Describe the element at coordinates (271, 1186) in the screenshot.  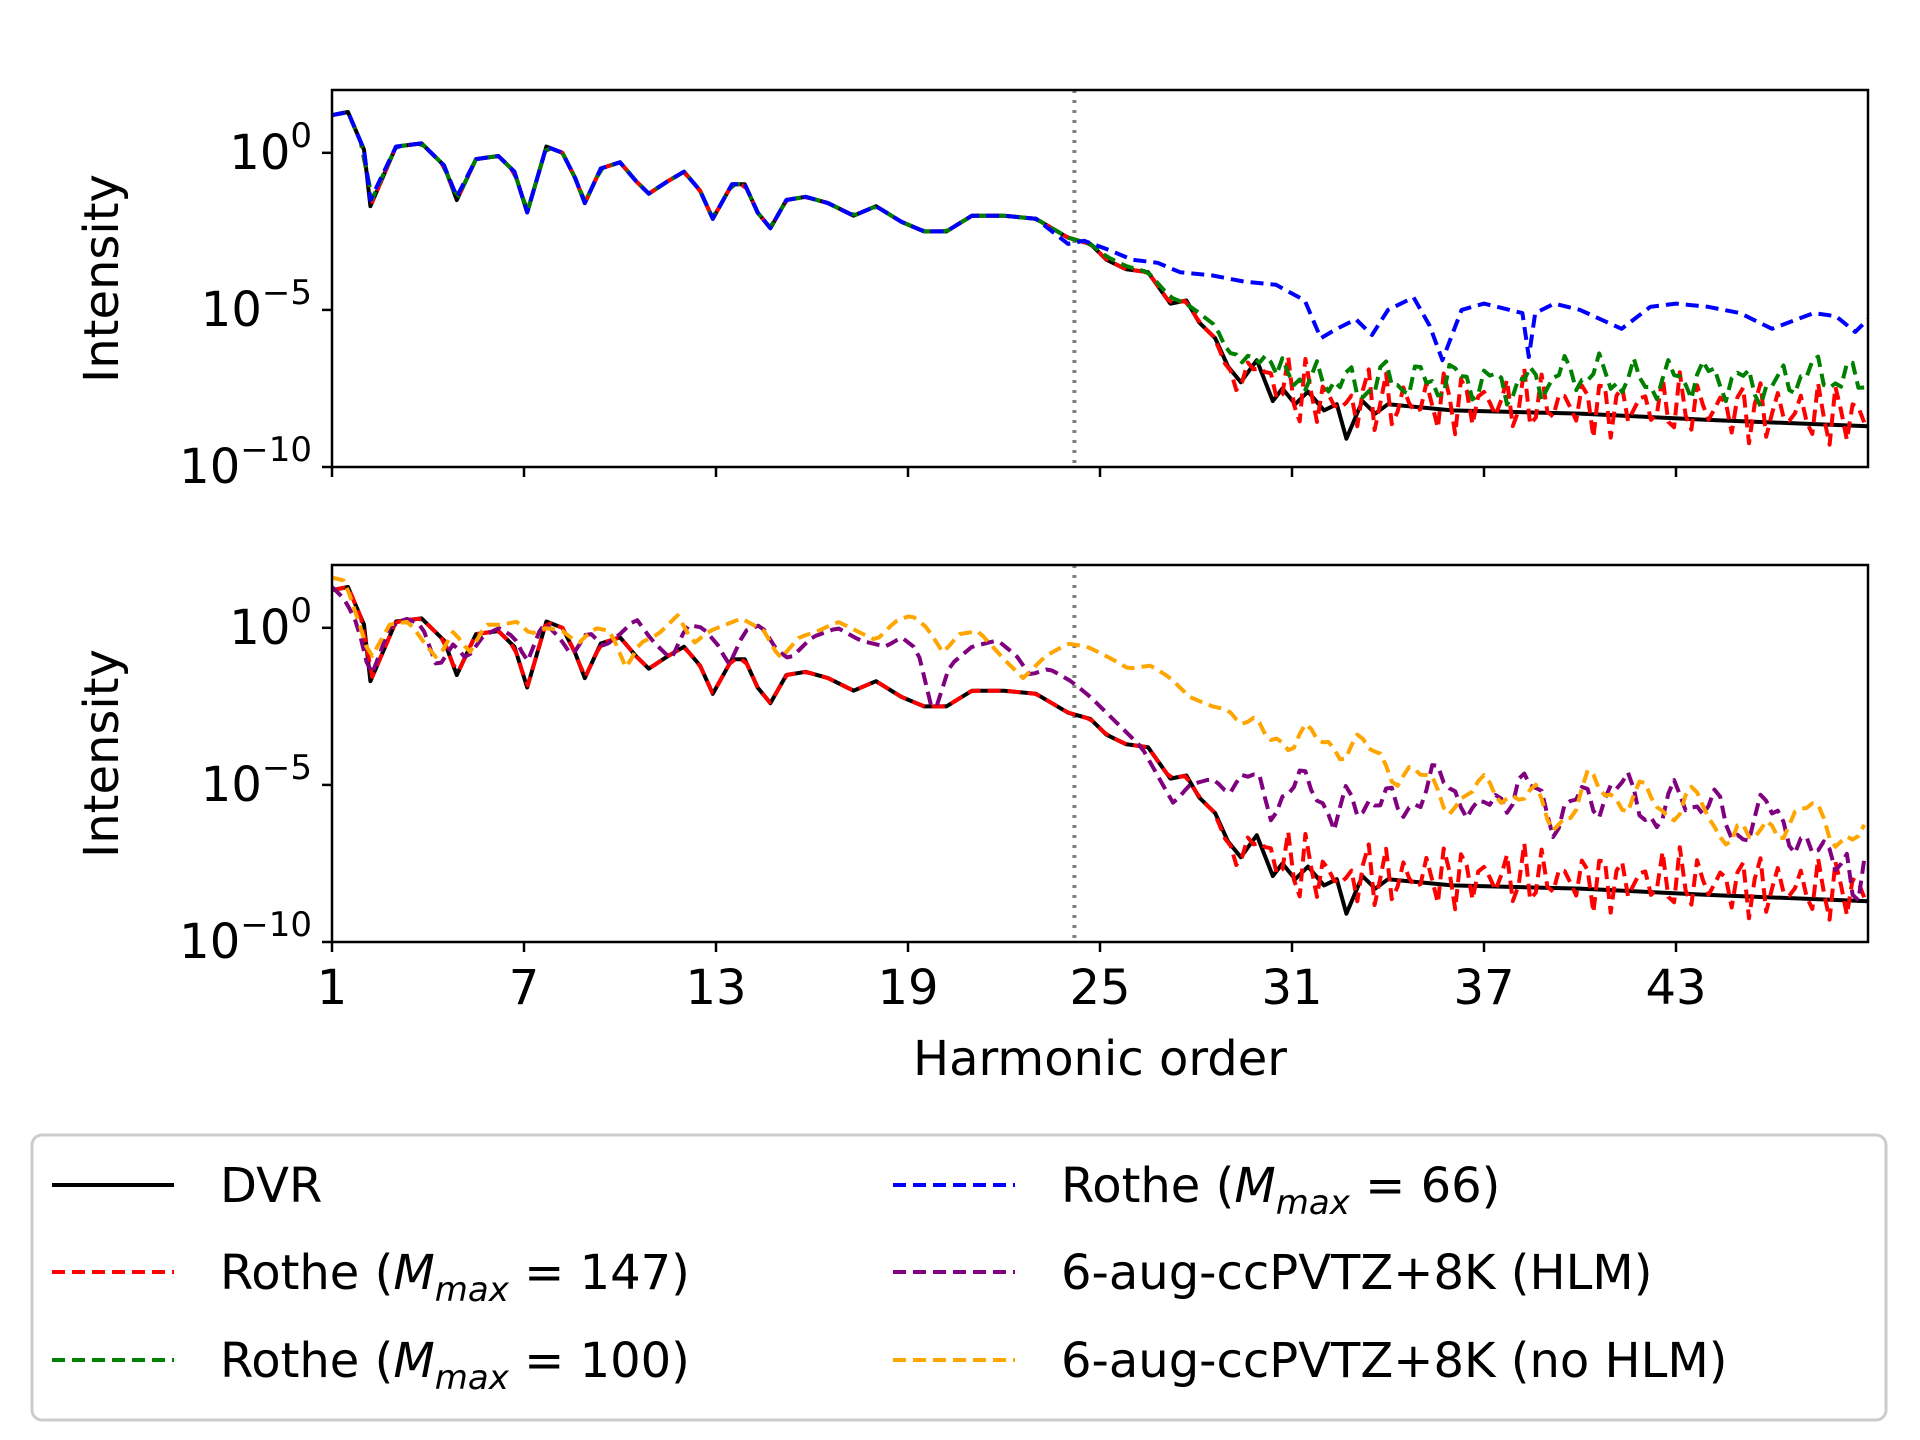
I see `legend-label: DVR` at that location.